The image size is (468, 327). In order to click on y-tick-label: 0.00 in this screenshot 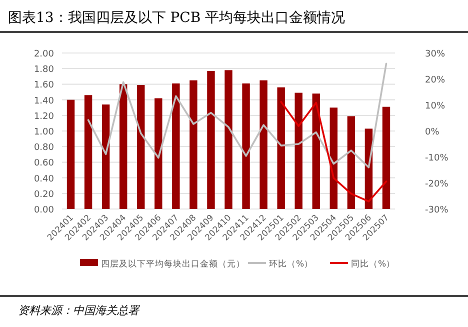, I will do `click(44, 211)`.